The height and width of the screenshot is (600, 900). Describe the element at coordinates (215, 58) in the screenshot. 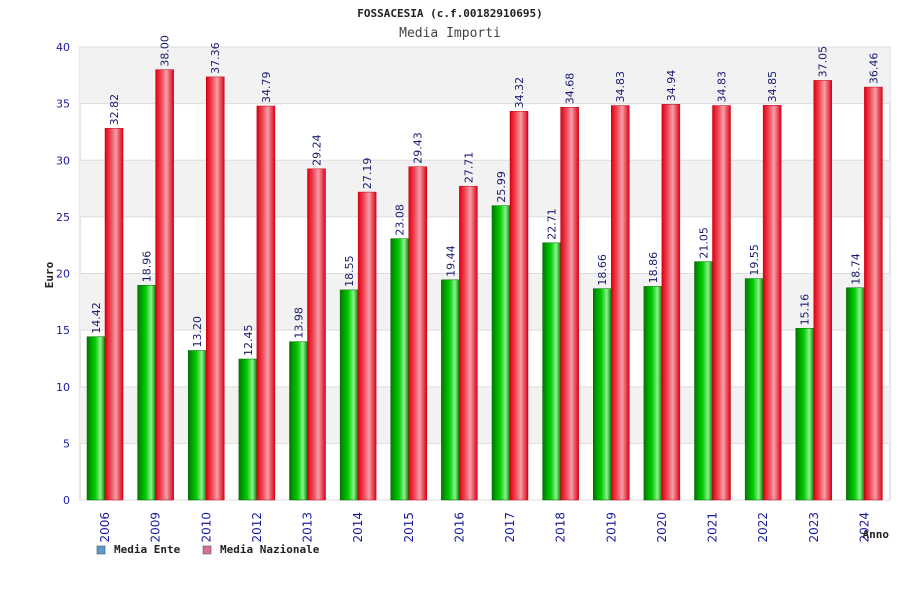

I see `value-label: 37.36` at that location.